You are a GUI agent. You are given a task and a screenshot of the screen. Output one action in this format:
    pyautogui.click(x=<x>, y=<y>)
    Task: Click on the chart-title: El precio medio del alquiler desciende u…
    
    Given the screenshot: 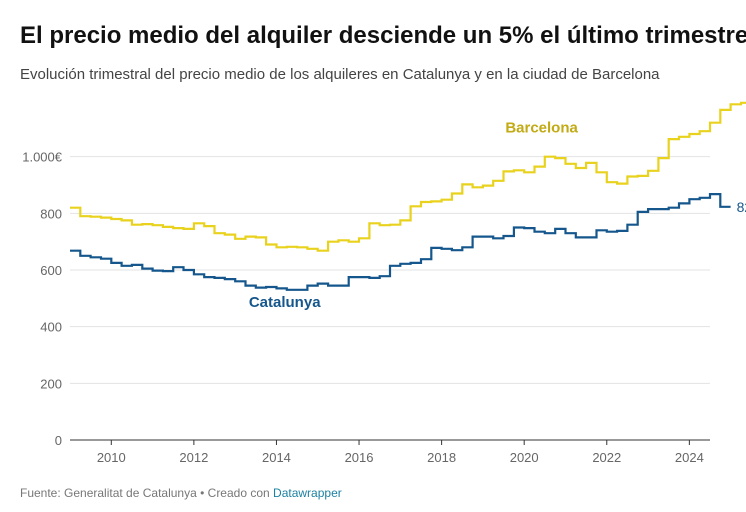 What is the action you would take?
    pyautogui.click(x=383, y=35)
    